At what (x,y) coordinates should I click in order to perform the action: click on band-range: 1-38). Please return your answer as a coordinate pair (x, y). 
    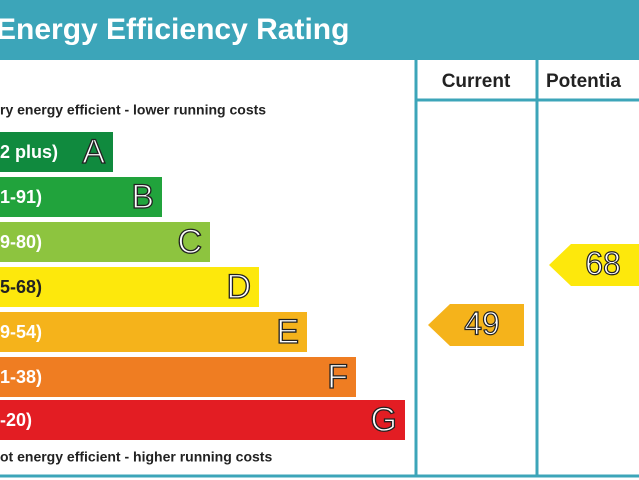
    Looking at the image, I should click on (21, 377).